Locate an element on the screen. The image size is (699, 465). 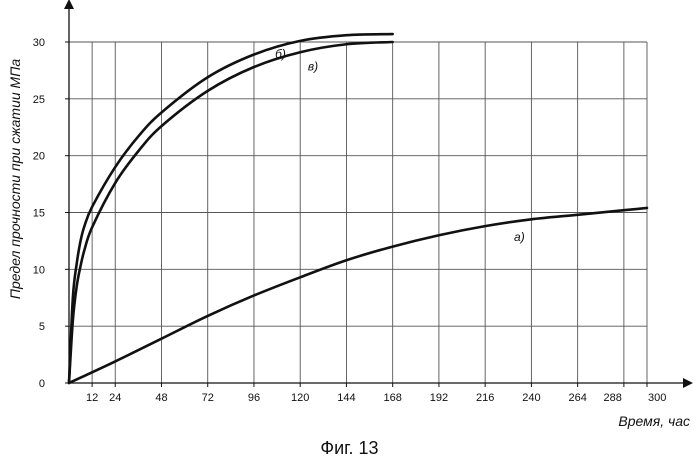
figure-caption: Фиг. 13 is located at coordinates (349, 448).